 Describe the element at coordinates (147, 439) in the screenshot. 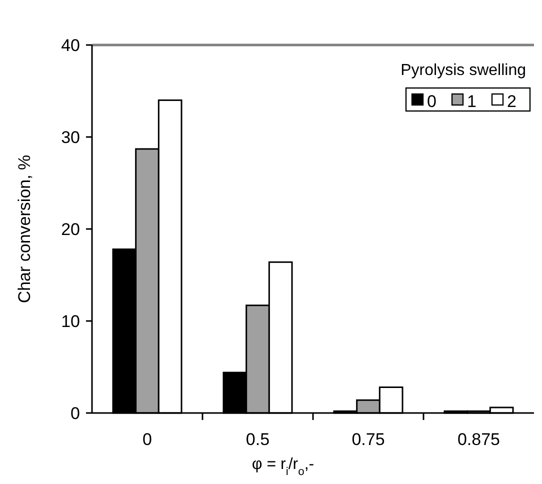

I see `x-tick-label: 0` at that location.